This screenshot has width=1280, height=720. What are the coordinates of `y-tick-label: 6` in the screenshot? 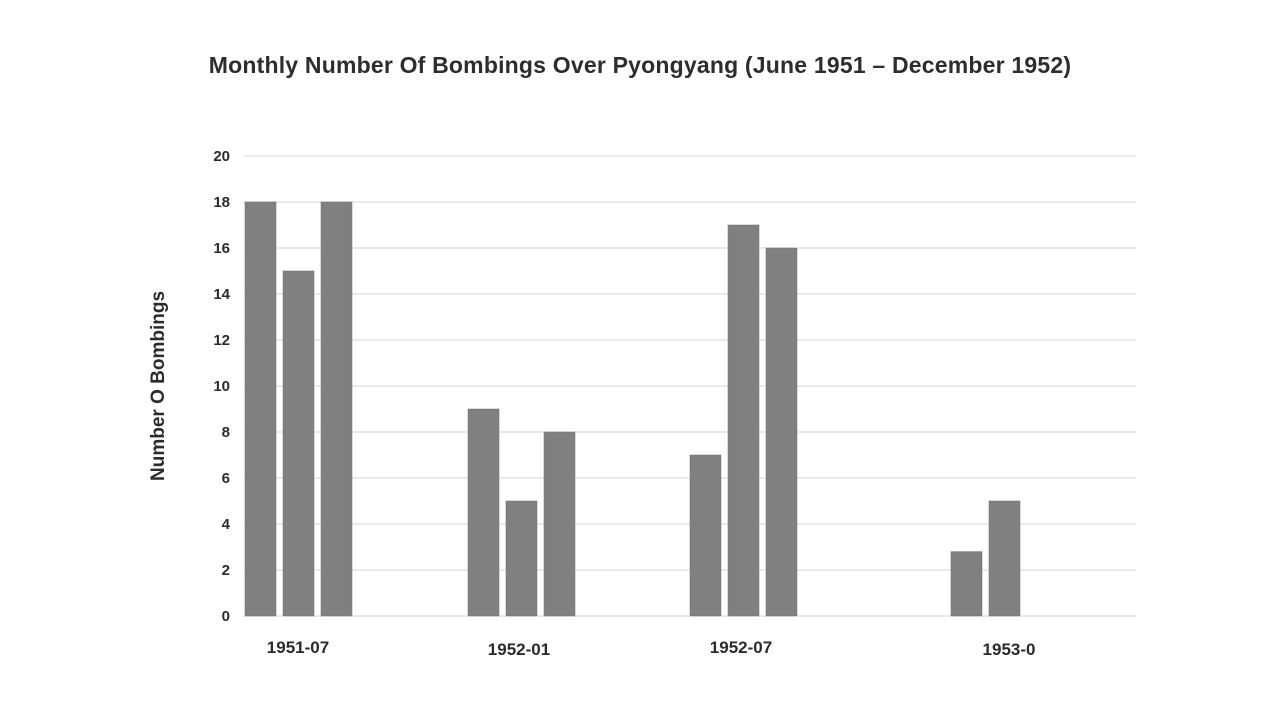 It's located at (226, 478).